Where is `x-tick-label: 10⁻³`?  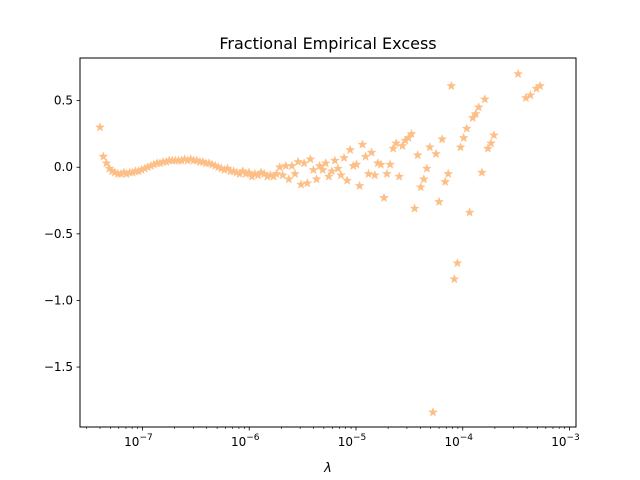 x-tick-label: 10⁻³ is located at coordinates (565, 441).